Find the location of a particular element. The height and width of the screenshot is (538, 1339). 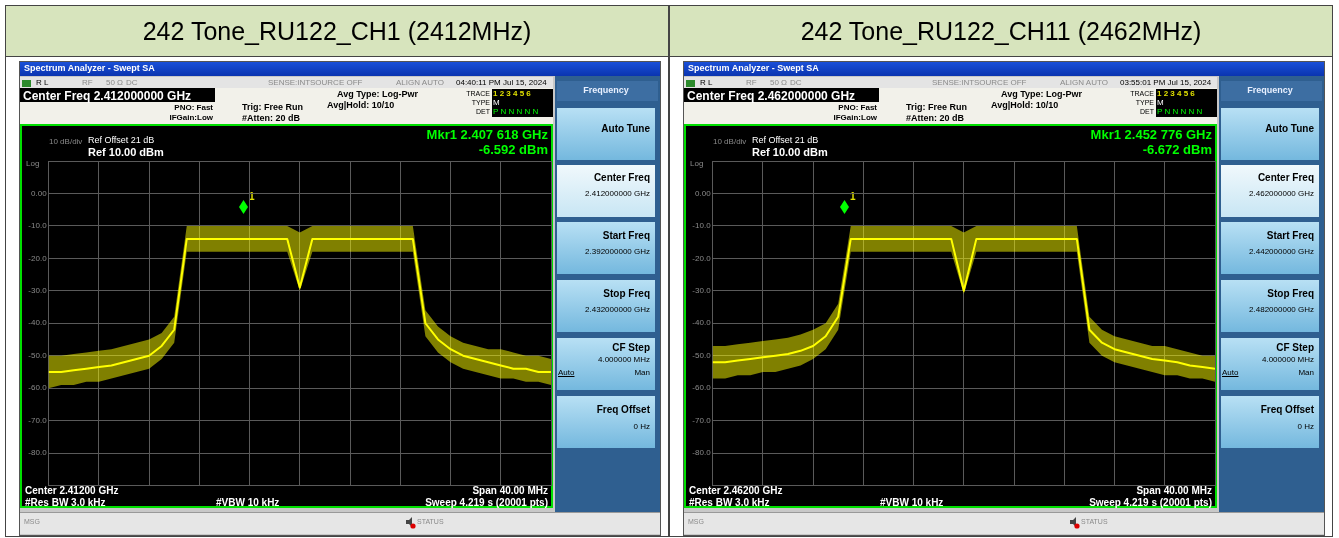

text: Mkr1 2.452 776 GHz is located at coordinates (1151, 134).